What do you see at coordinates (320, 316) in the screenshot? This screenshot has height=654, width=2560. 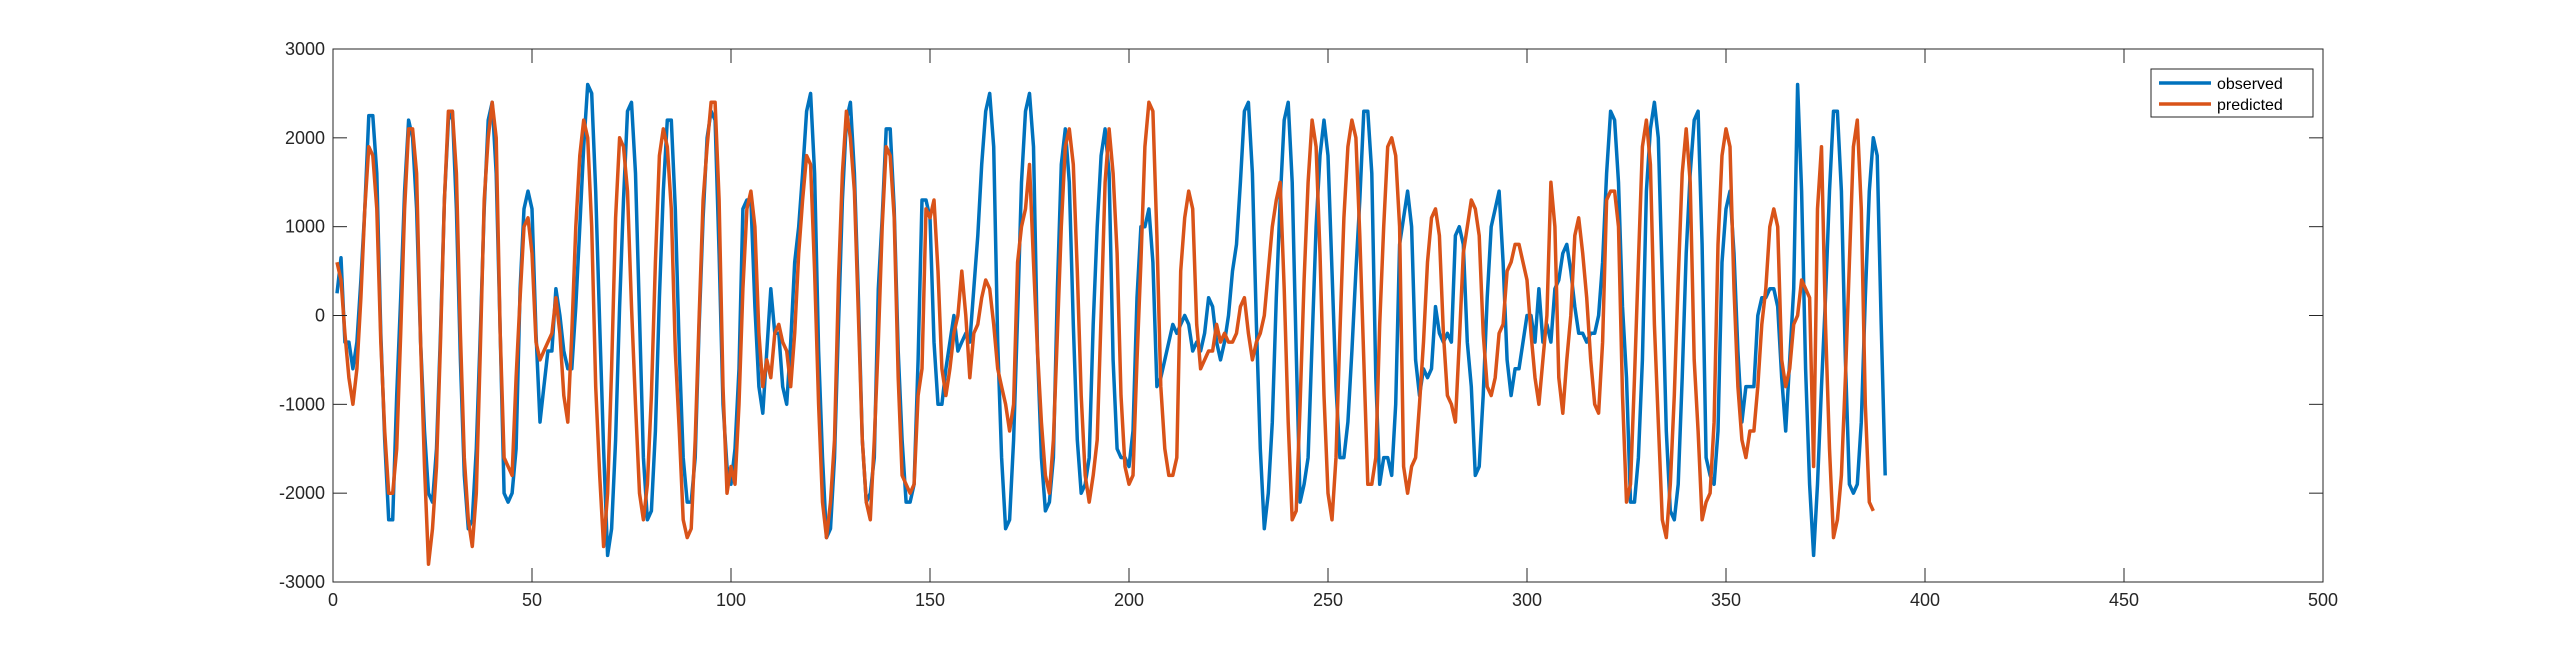 I see `y-tick-label: 0` at bounding box center [320, 316].